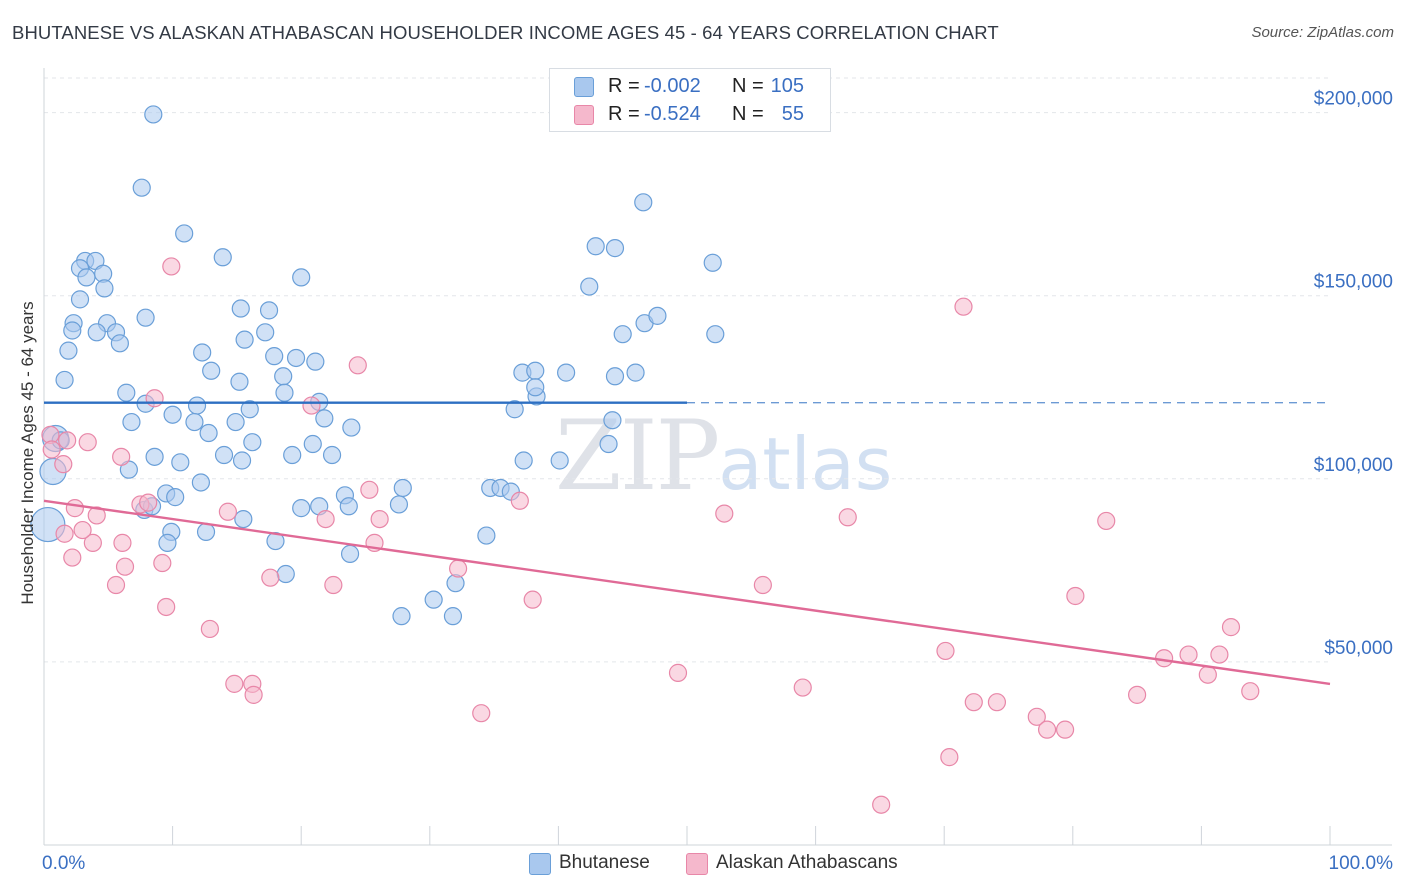  What do you see at coordinates (540, 864) in the screenshot?
I see `legend-swatch-blue` at bounding box center [540, 864].